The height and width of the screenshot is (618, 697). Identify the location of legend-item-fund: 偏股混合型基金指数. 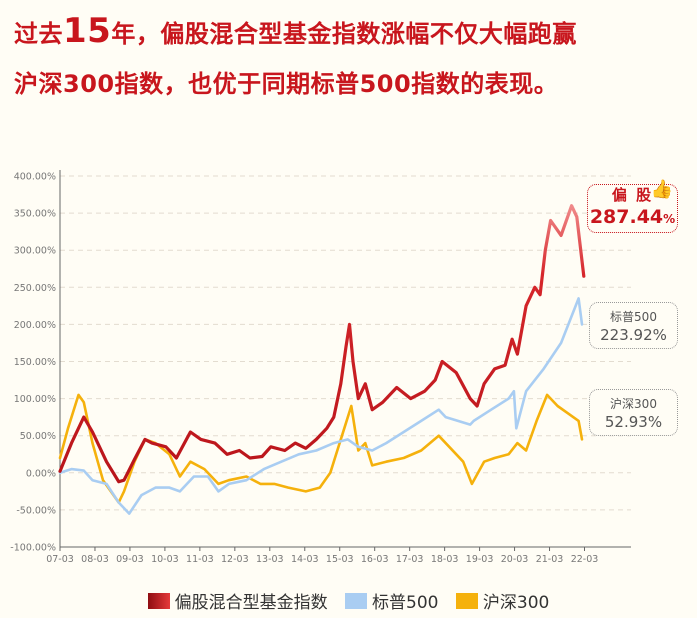
(237, 600).